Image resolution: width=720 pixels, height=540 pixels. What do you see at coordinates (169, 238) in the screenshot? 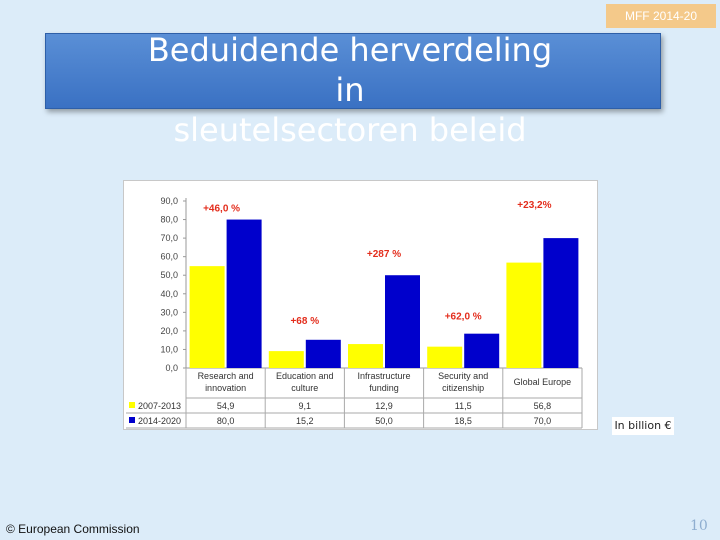
I see `y-tick-label: 70,0` at bounding box center [169, 238].